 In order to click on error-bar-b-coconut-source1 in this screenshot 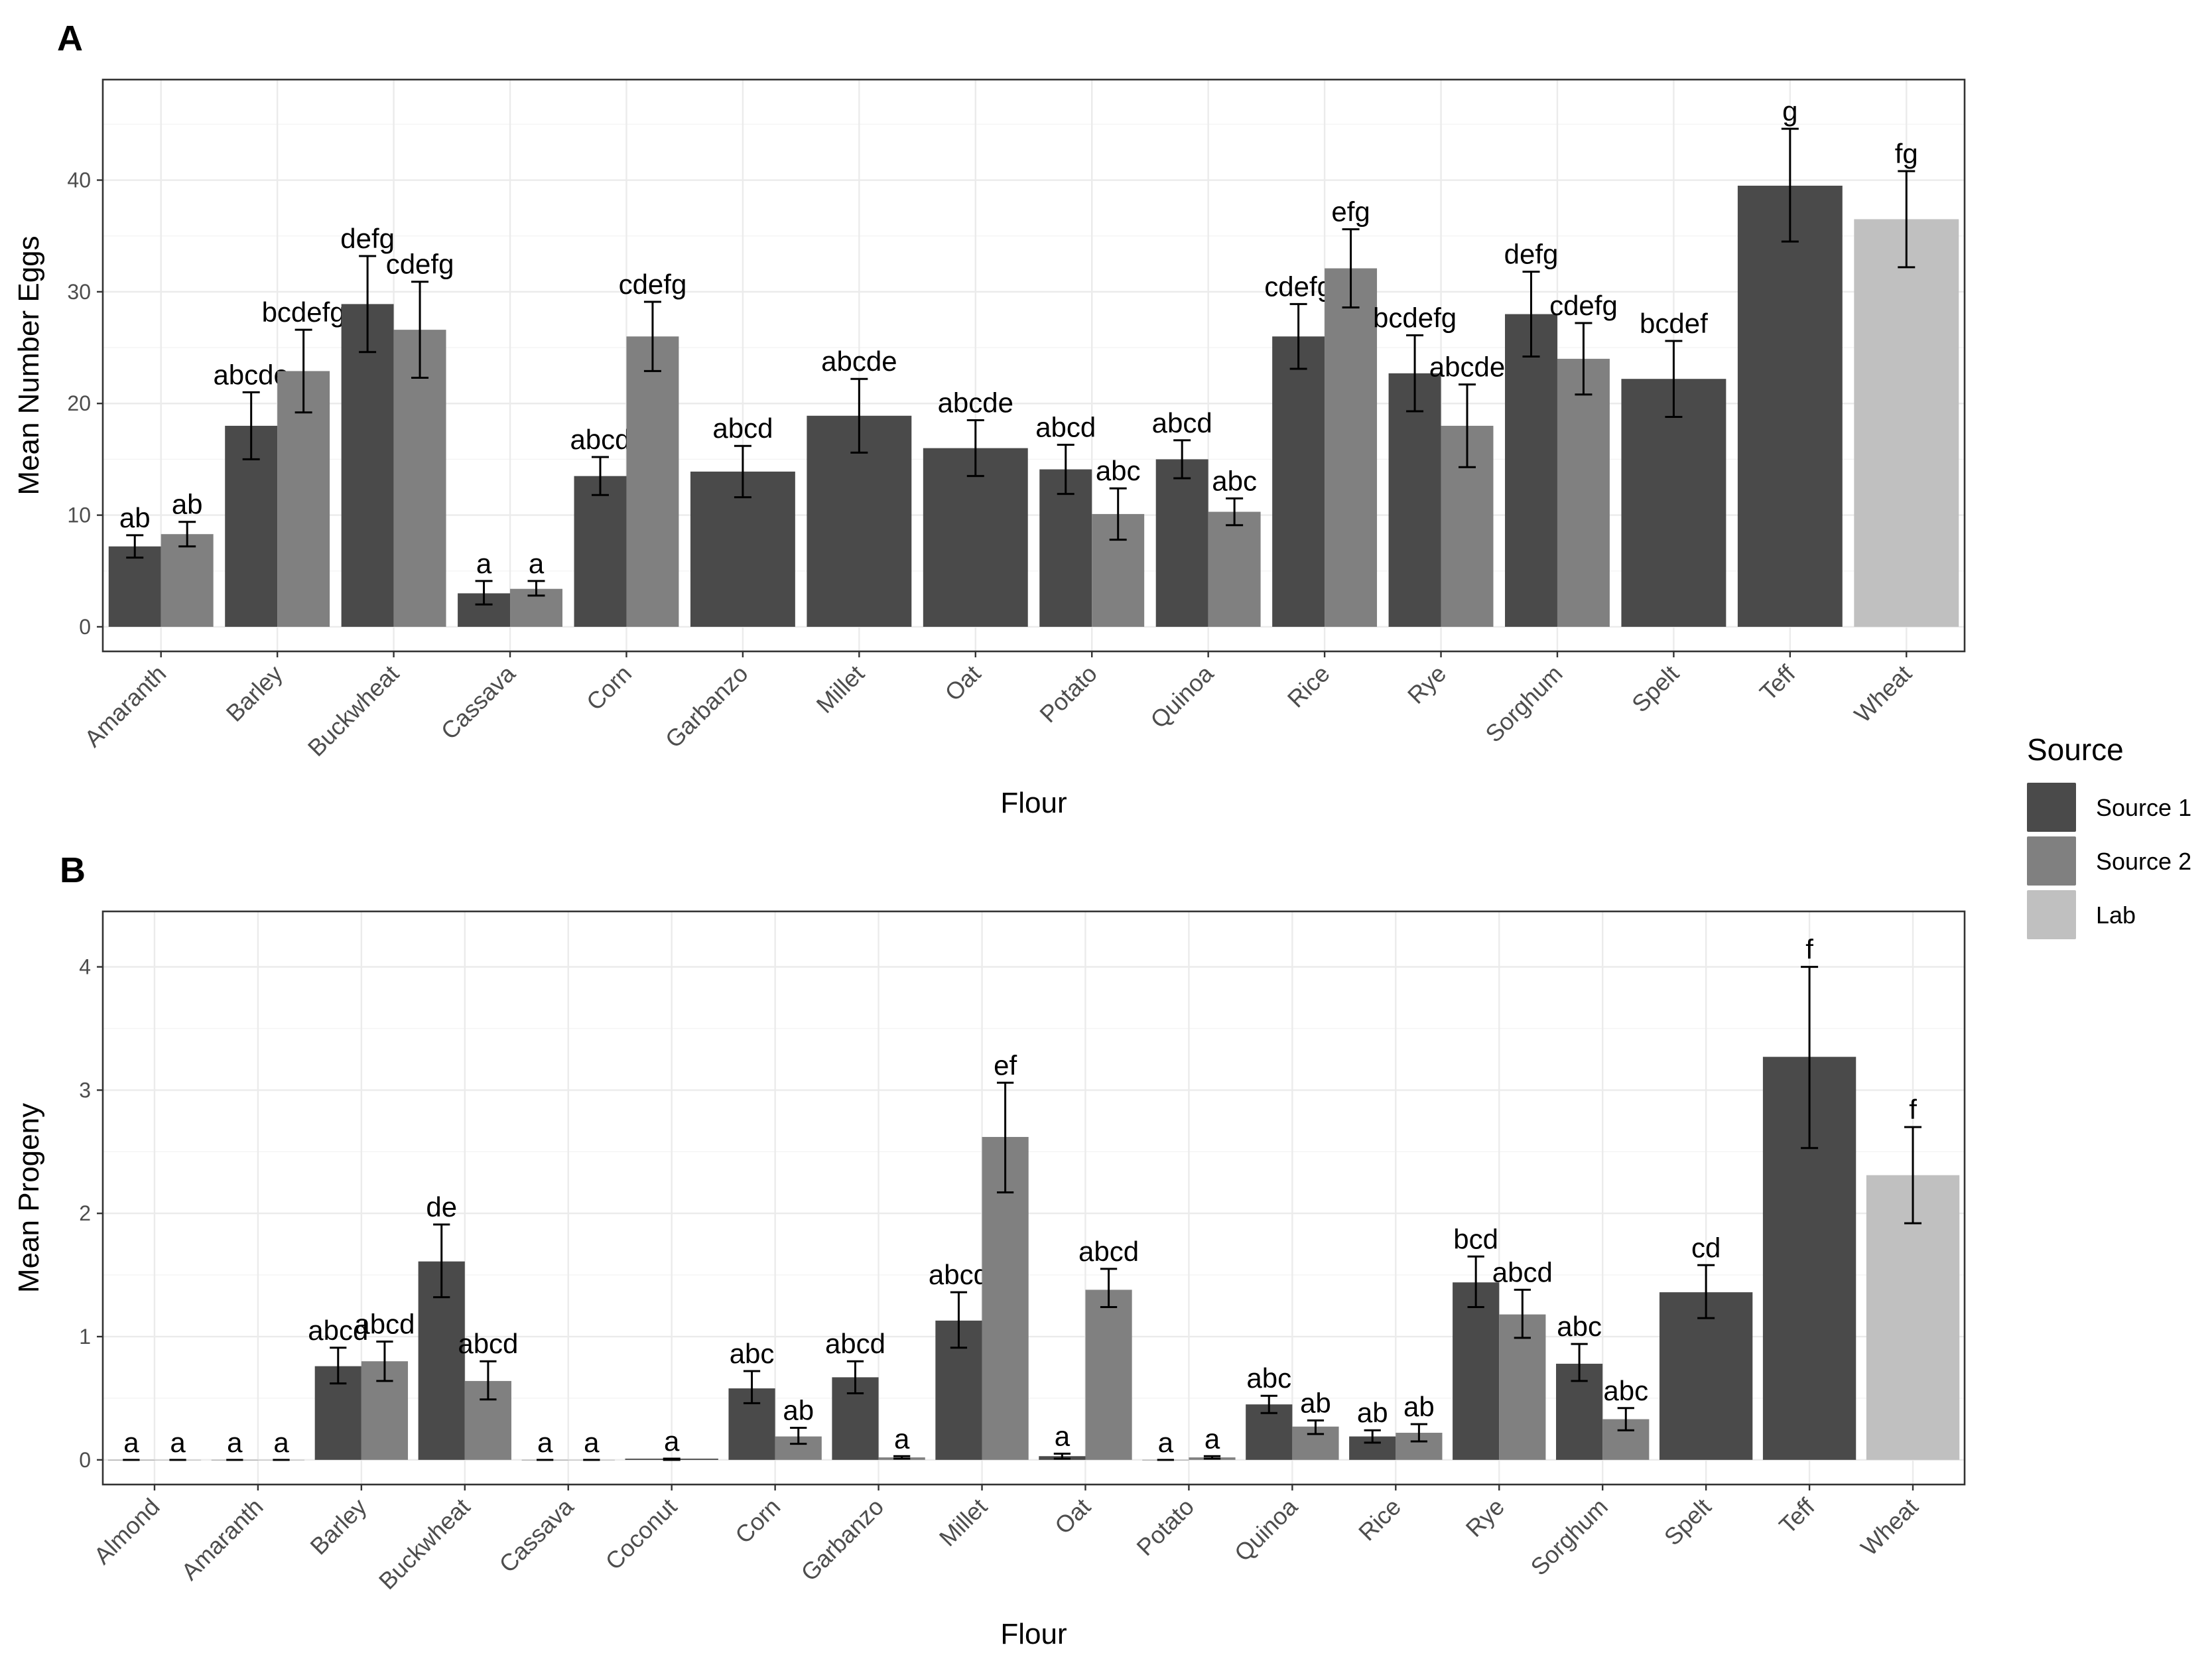, I will do `click(672, 1459)`.